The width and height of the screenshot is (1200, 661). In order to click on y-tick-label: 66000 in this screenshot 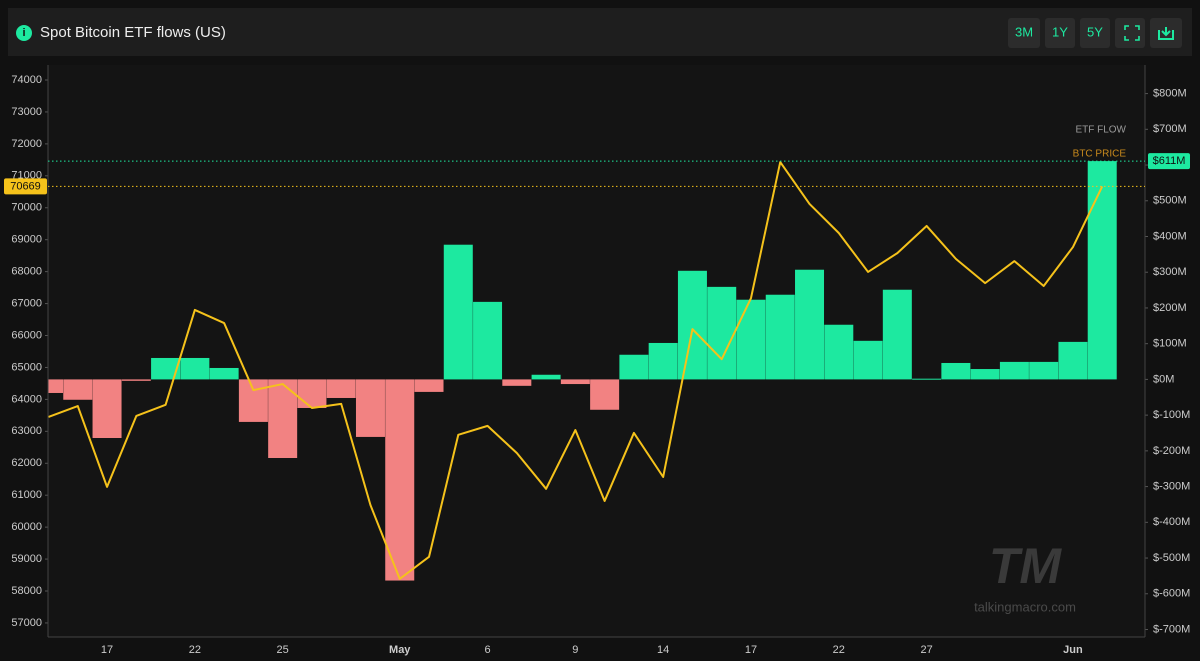, I will do `click(26, 335)`.